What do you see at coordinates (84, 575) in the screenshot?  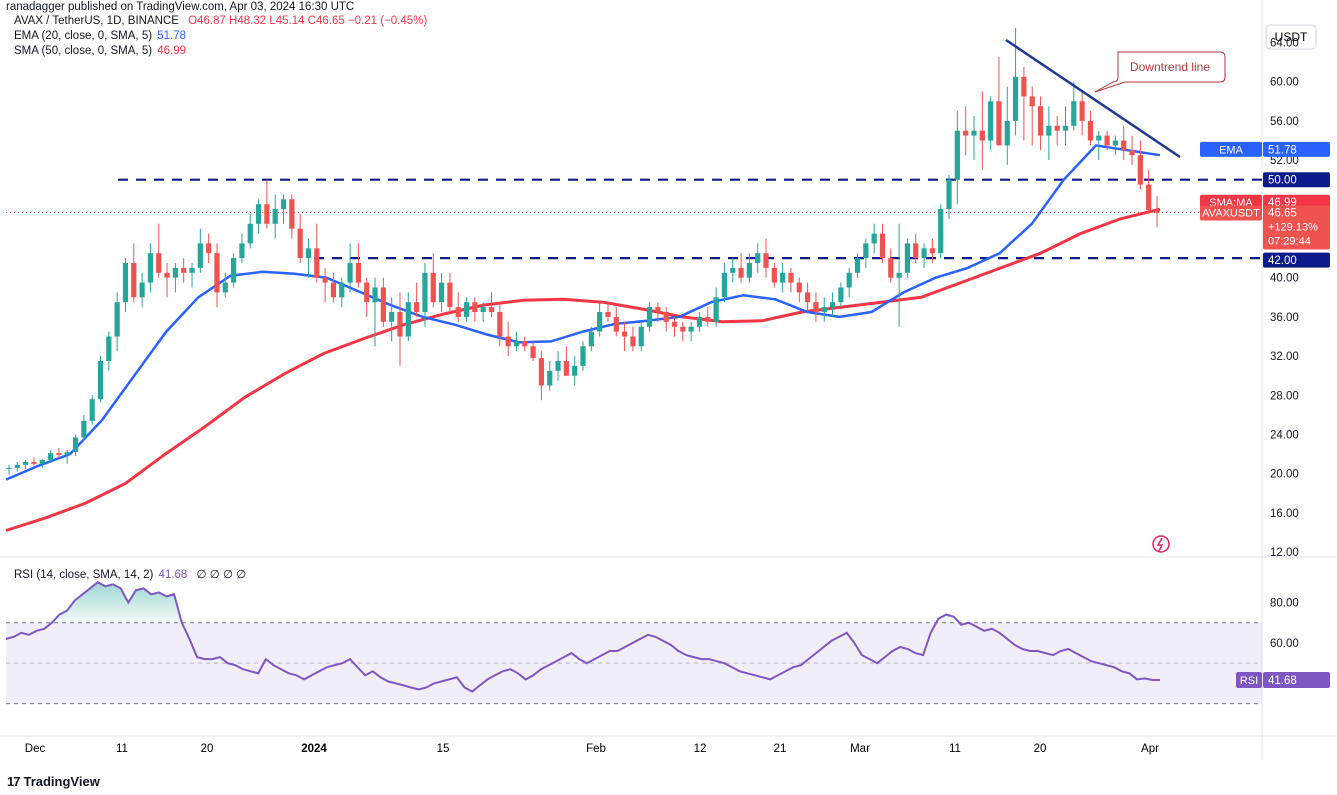 I see `legend-rsi-label: RSI (14, close, SMA, 14, 2)` at bounding box center [84, 575].